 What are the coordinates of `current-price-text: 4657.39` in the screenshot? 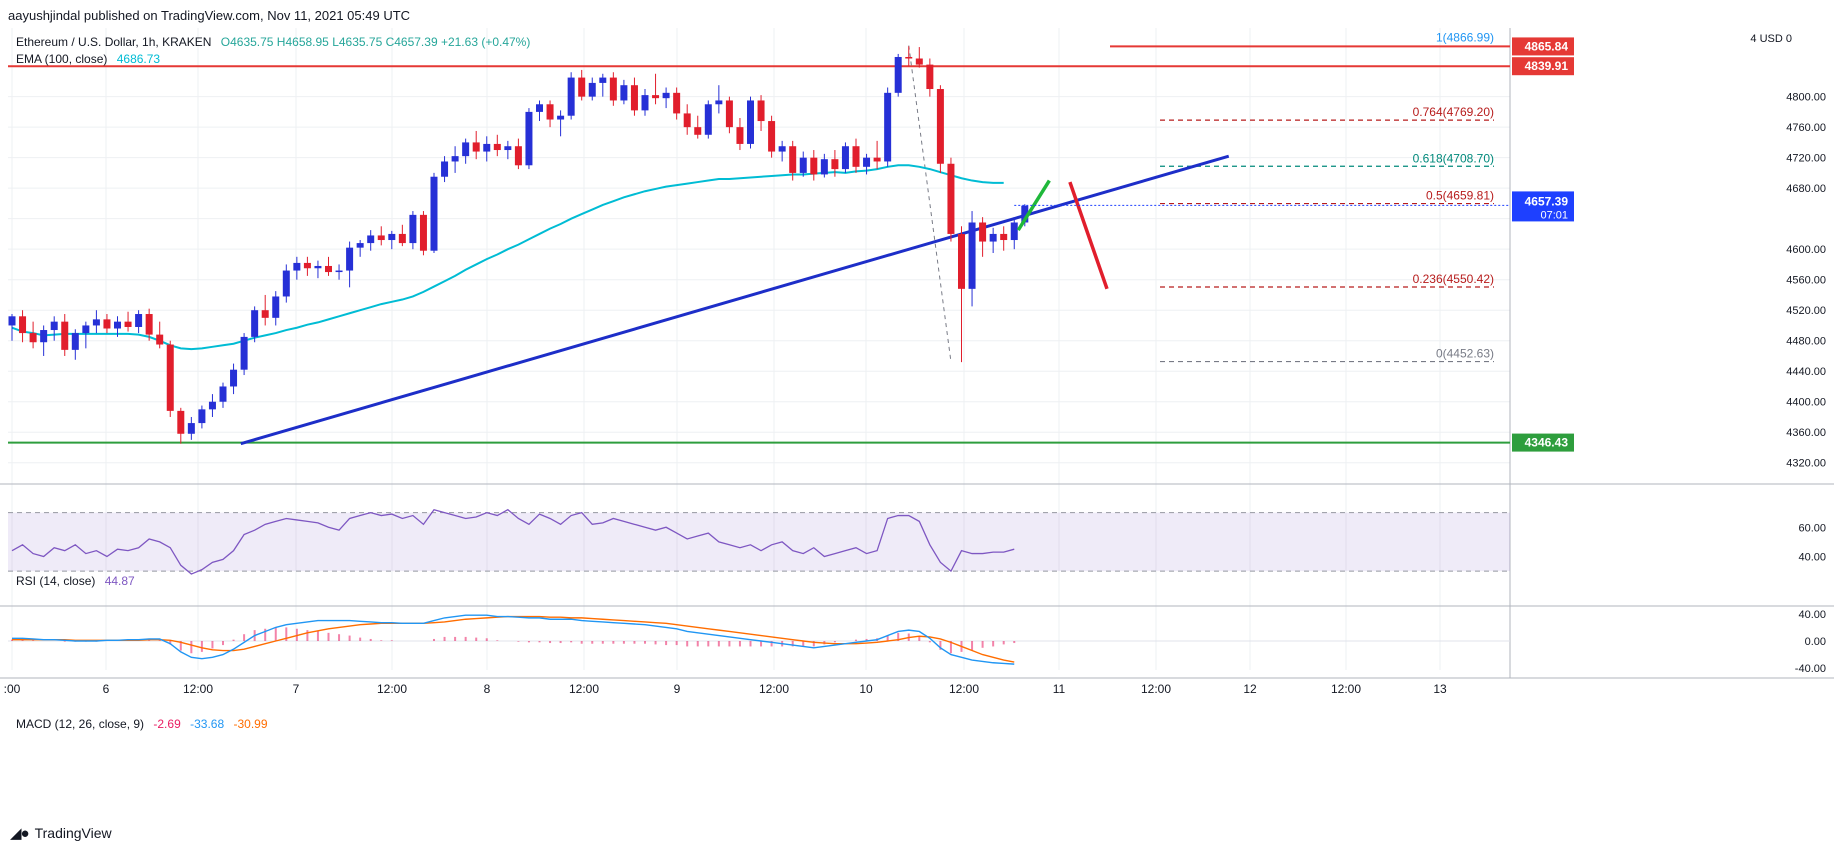 It's located at (1547, 201).